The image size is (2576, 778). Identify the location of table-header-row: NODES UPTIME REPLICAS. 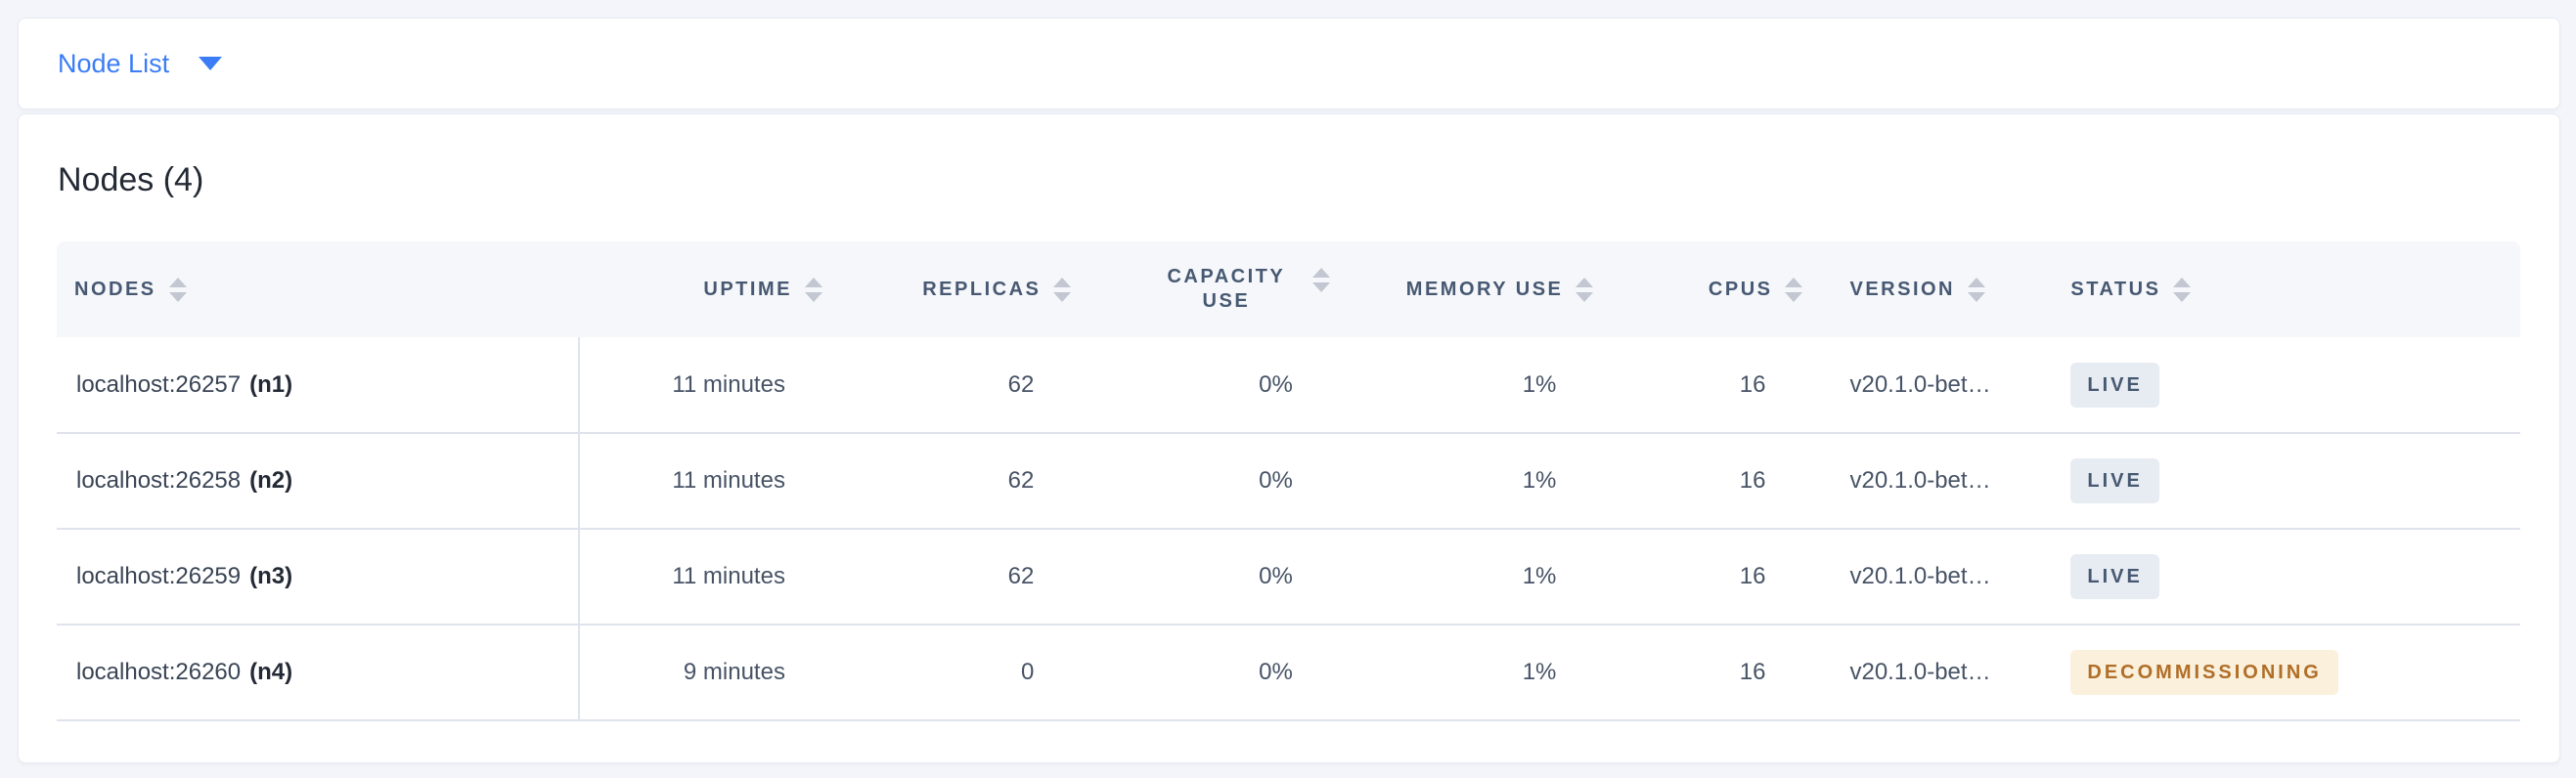
(1288, 289).